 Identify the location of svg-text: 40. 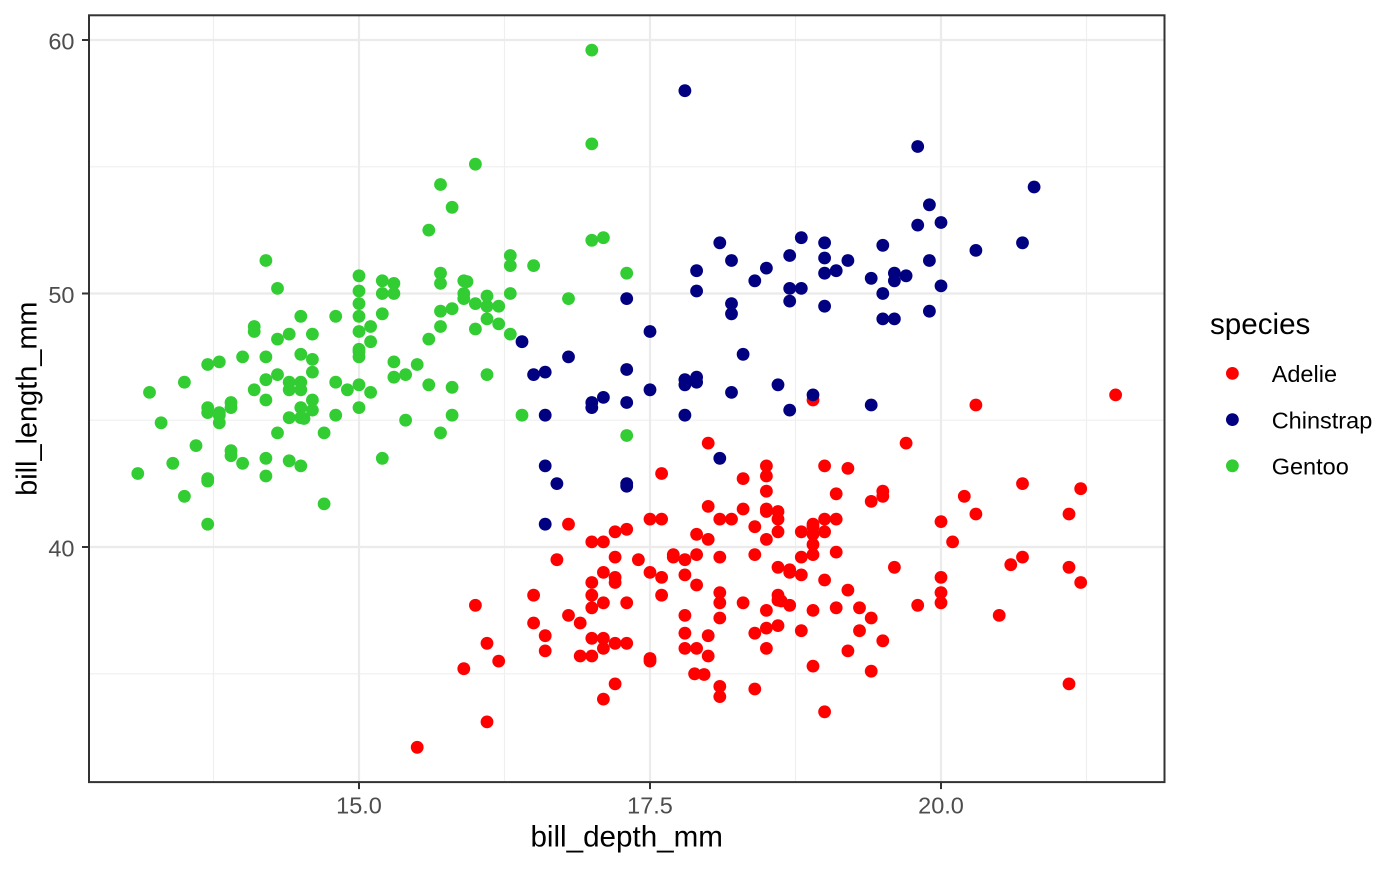
(61, 548).